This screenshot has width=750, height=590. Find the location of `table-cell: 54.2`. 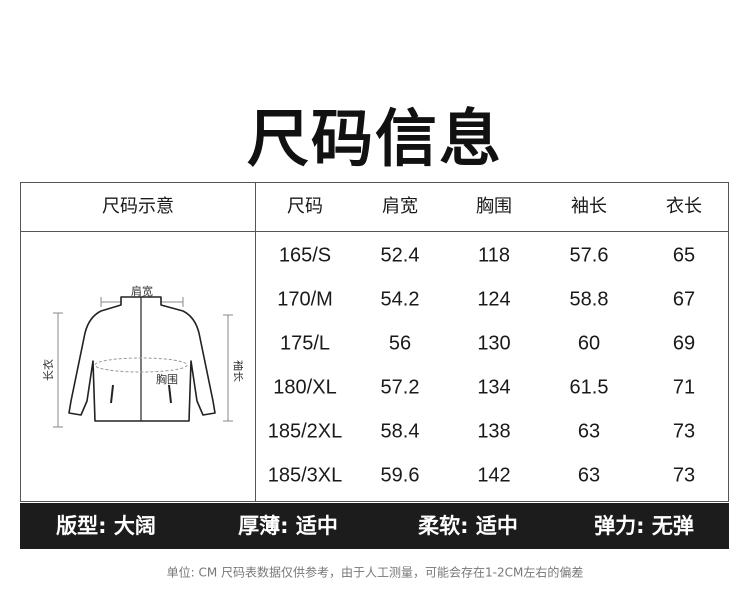

table-cell: 54.2 is located at coordinates (400, 299).